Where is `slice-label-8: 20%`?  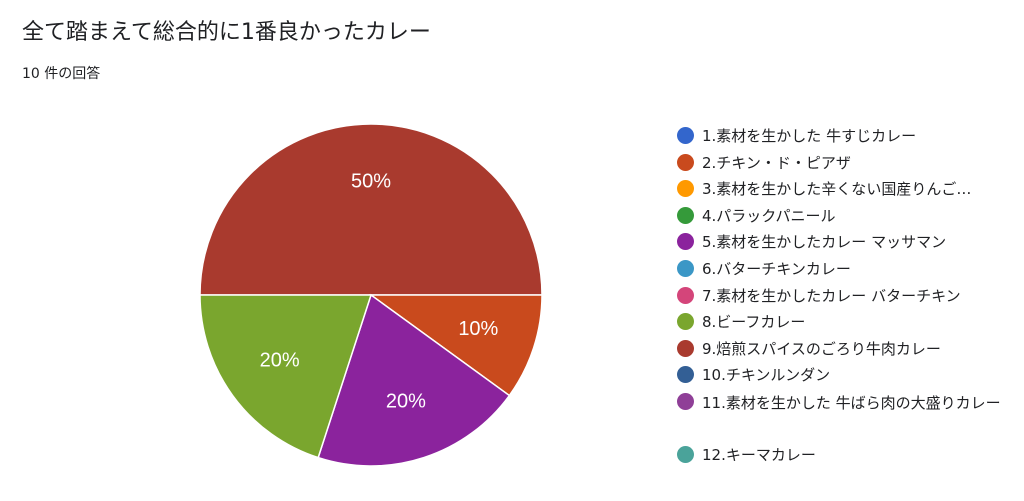
slice-label-8: 20% is located at coordinates (280, 361).